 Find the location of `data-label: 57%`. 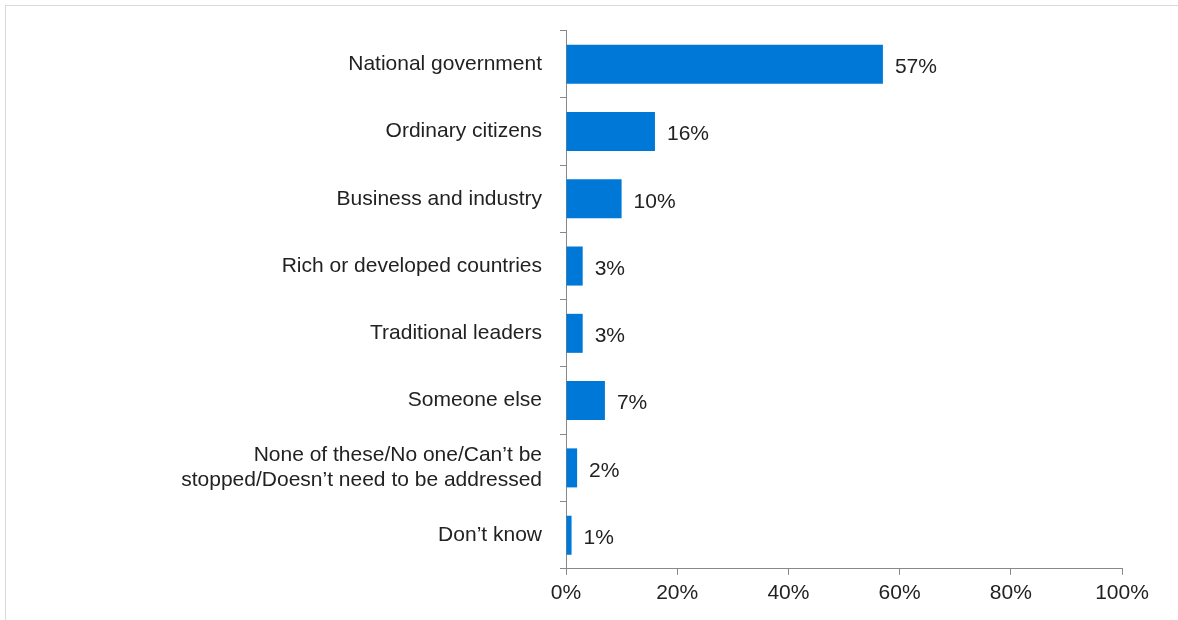

data-label: 57% is located at coordinates (915, 66).